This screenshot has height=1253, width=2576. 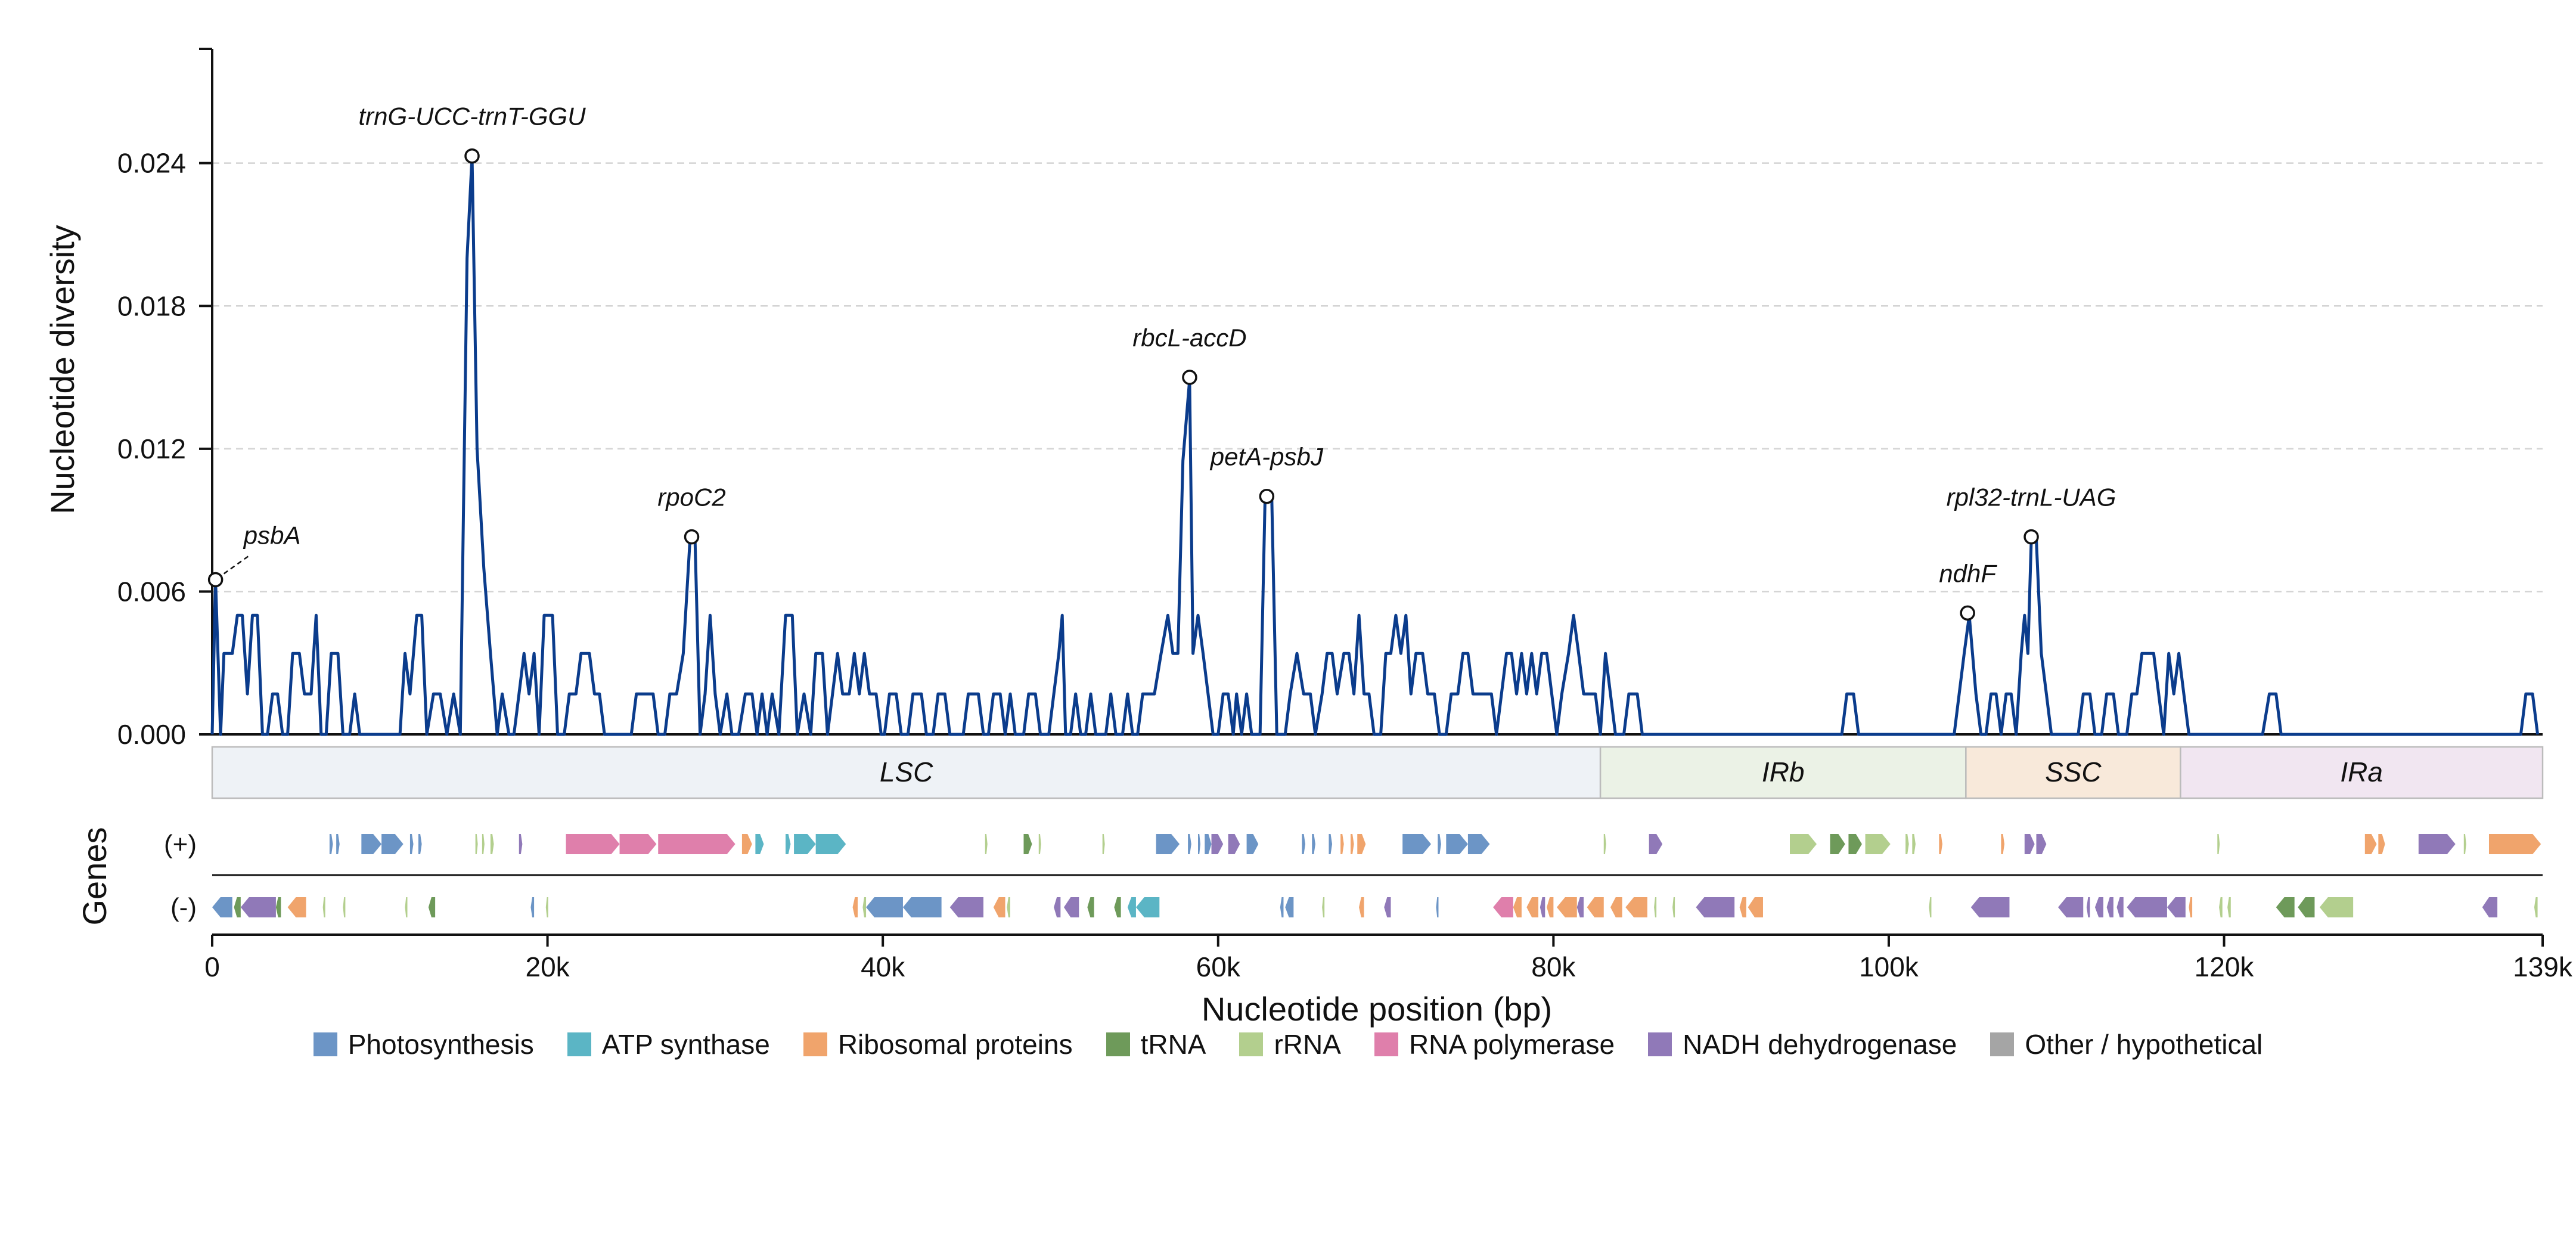 What do you see at coordinates (955, 1044) in the screenshot?
I see `legend-label: Ribosomal proteins` at bounding box center [955, 1044].